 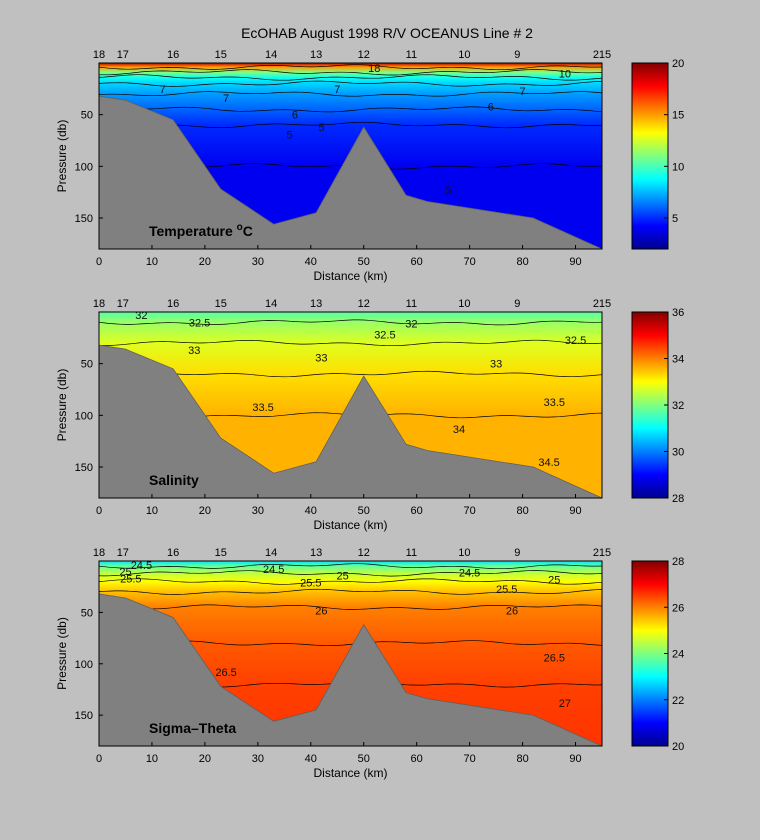 I want to click on station-label: 18, so click(x=99, y=304).